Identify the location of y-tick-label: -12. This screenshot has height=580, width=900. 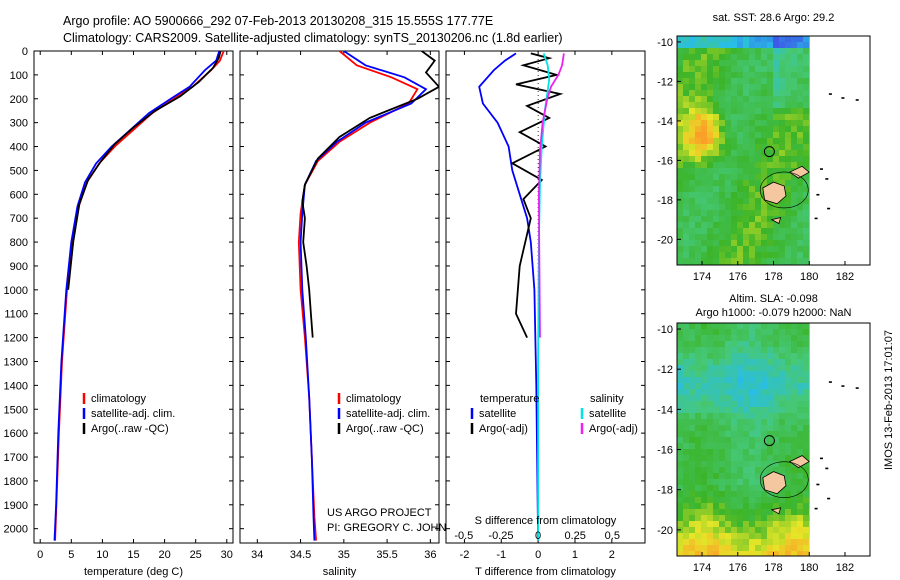
(665, 370).